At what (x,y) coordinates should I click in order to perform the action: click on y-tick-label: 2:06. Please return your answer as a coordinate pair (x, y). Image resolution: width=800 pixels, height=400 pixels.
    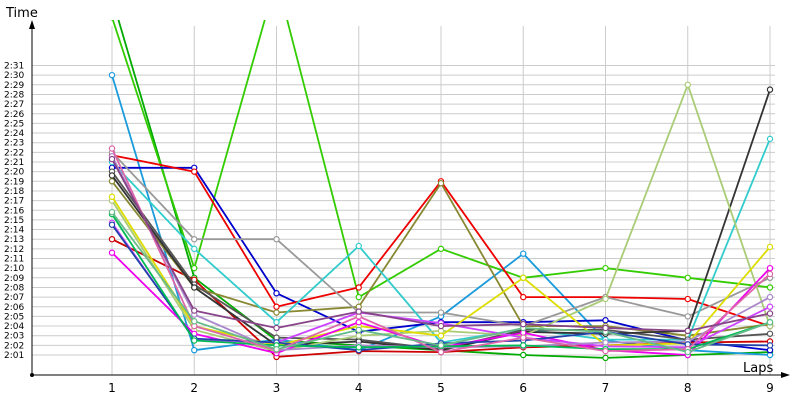
    Looking at the image, I should click on (14, 308).